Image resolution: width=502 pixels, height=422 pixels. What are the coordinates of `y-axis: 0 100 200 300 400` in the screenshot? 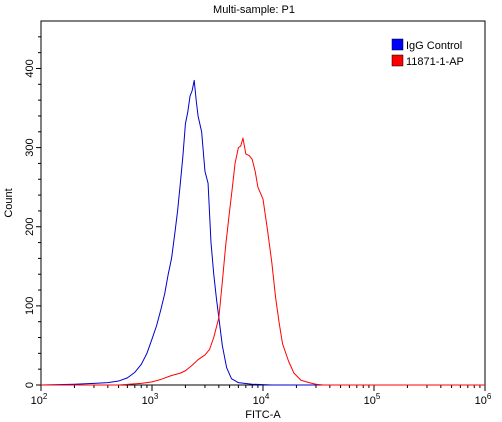 It's located at (32, 212).